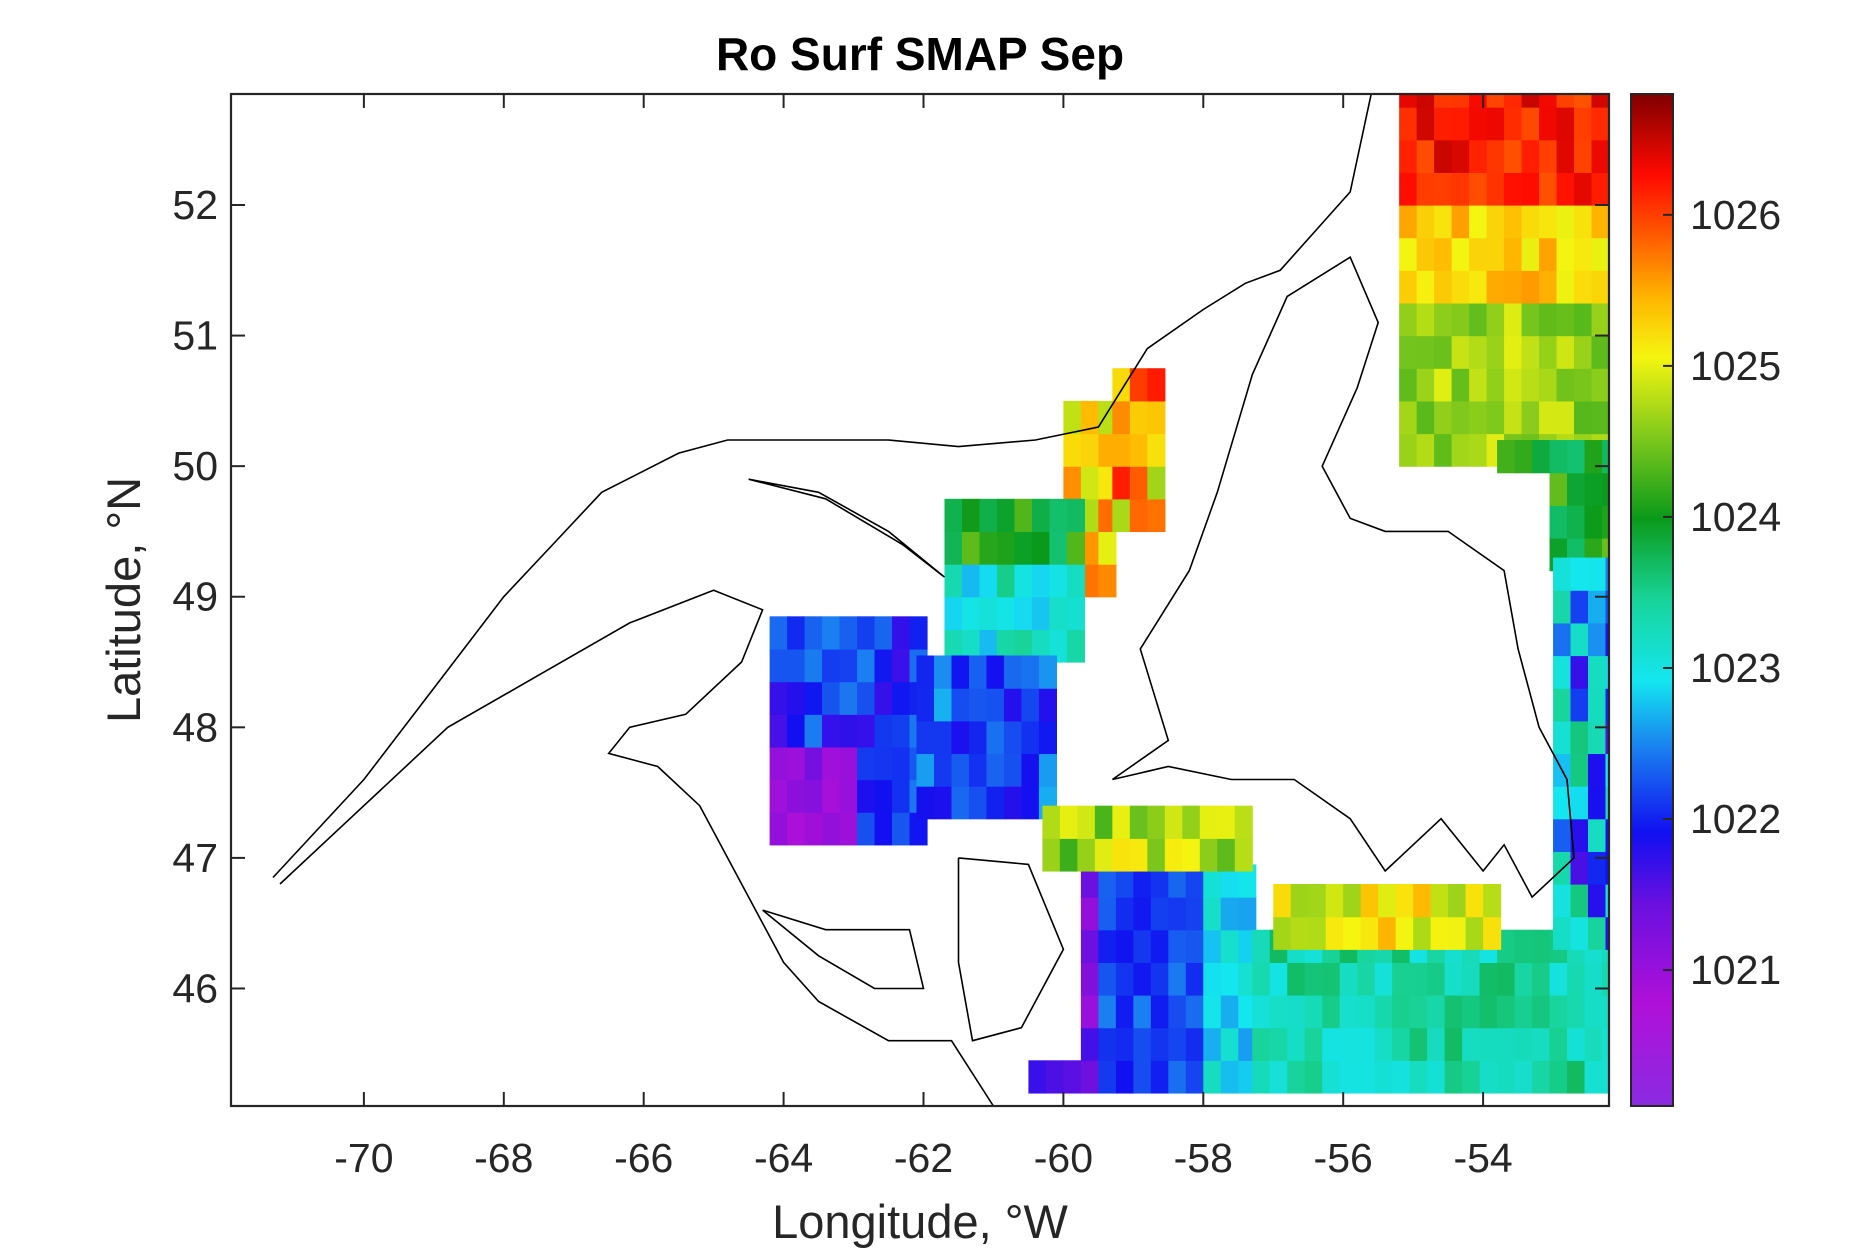  I want to click on y-tick-label: 51, so click(195, 336).